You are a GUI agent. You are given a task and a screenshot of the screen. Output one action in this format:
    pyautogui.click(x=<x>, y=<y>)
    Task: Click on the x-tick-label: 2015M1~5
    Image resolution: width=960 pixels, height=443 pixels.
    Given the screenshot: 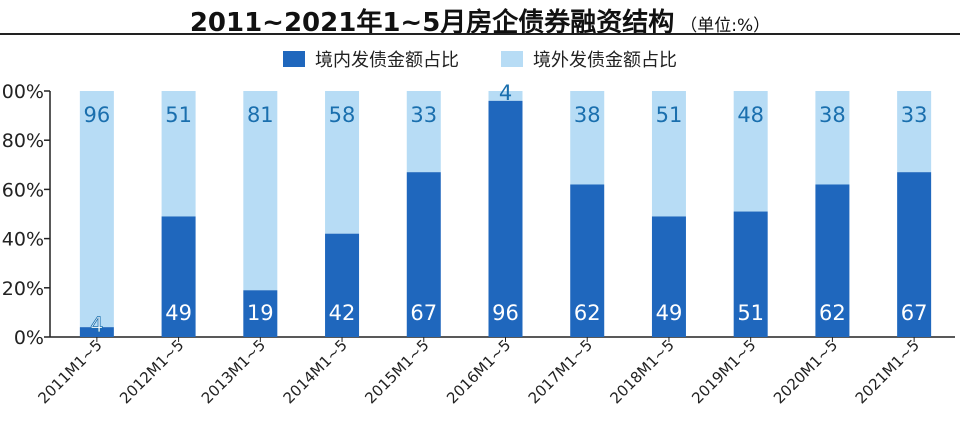 What is the action you would take?
    pyautogui.click(x=396, y=371)
    